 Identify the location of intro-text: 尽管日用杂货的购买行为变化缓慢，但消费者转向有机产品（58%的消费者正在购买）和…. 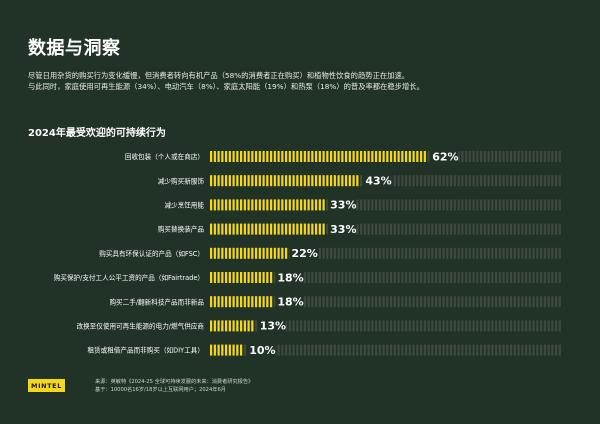
(308, 81).